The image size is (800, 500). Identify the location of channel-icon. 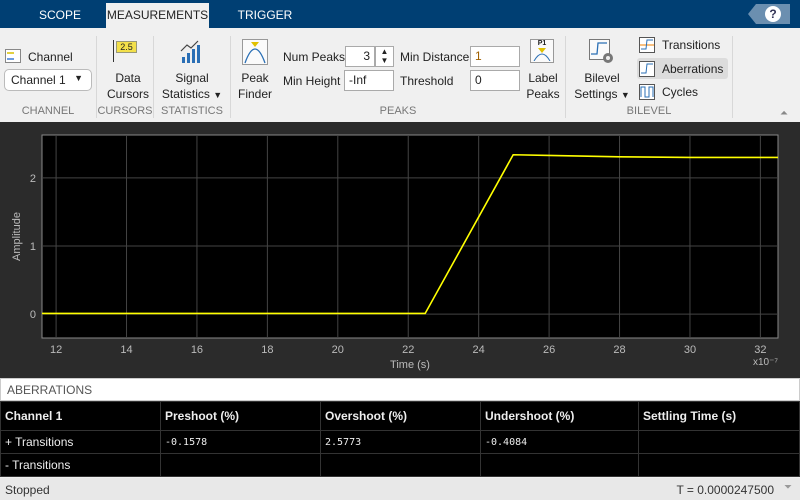
(13, 56).